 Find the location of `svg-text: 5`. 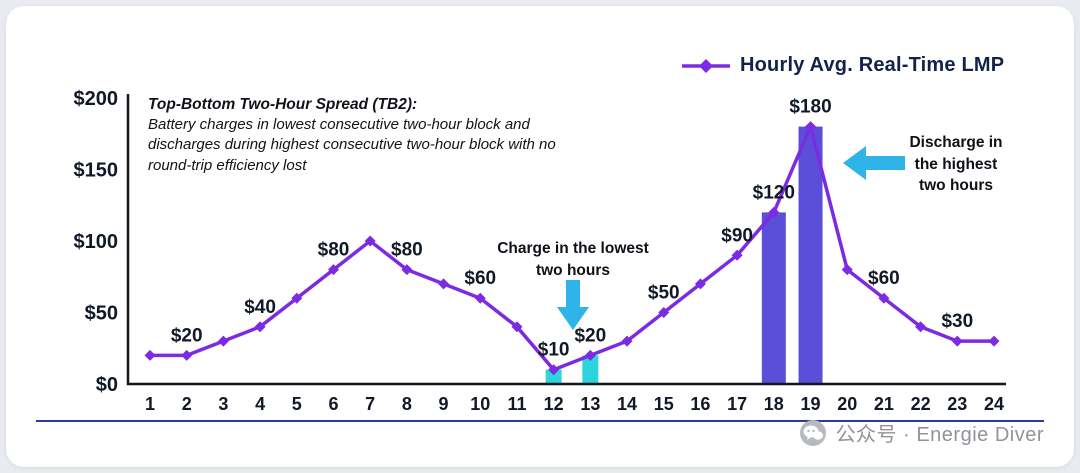

svg-text: 5 is located at coordinates (297, 404).